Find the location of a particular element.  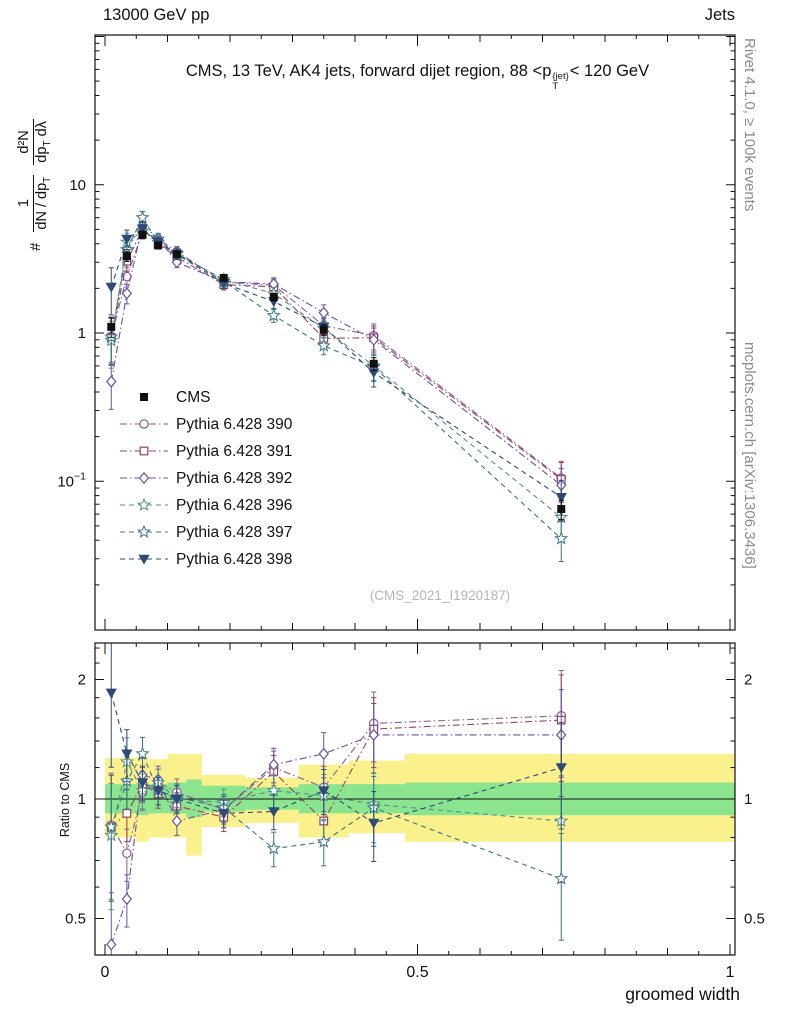

svg-text: Pythia 6.428 397 is located at coordinates (234, 532).